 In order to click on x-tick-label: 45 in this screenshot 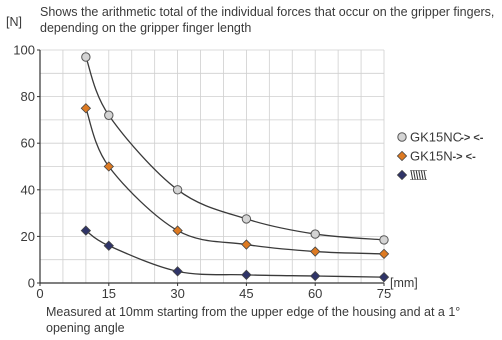, I will do `click(246, 293)`.